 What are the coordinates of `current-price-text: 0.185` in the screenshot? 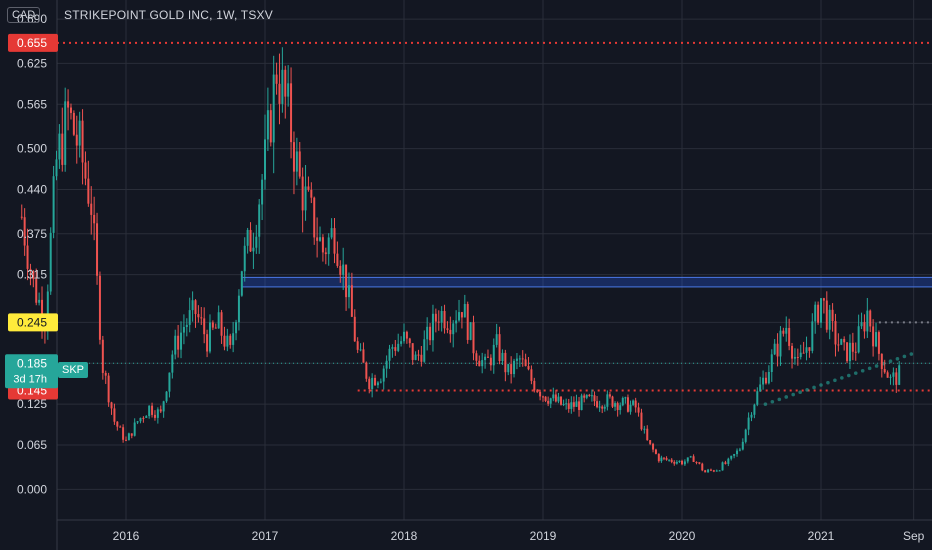 It's located at (32, 363).